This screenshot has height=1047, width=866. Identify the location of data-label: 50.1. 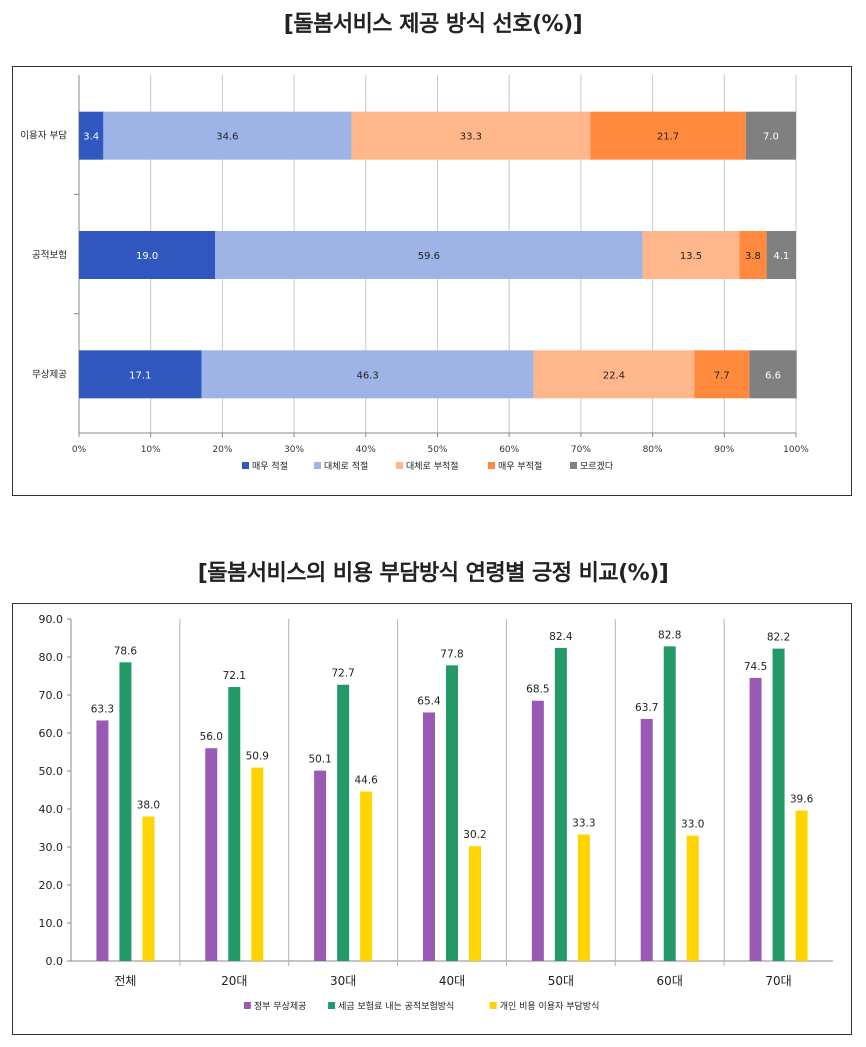
(319, 760).